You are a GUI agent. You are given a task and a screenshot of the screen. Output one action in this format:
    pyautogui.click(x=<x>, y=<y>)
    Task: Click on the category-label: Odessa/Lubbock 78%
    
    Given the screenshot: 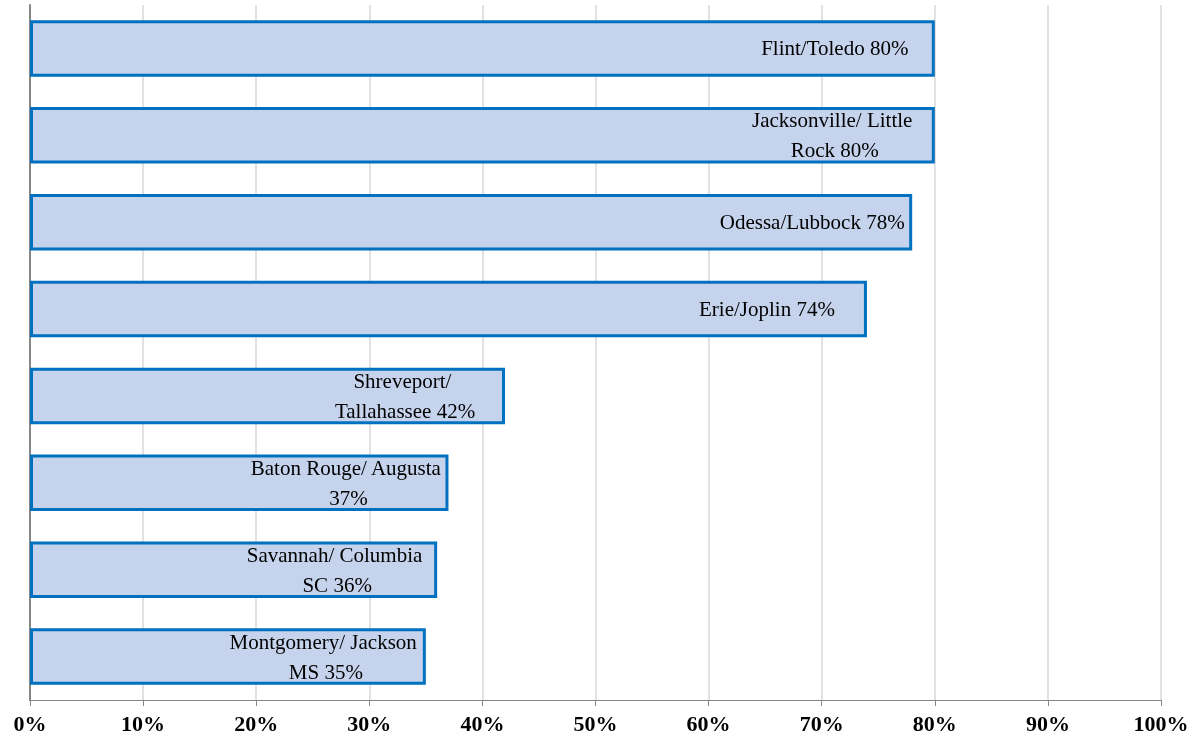 What is the action you would take?
    pyautogui.click(x=812, y=222)
    